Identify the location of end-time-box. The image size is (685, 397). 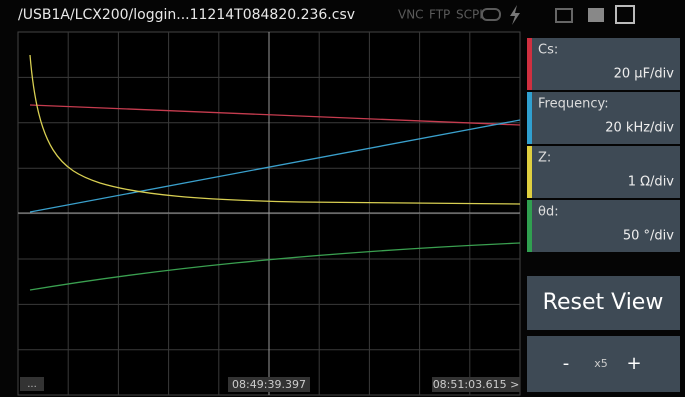
(476, 384).